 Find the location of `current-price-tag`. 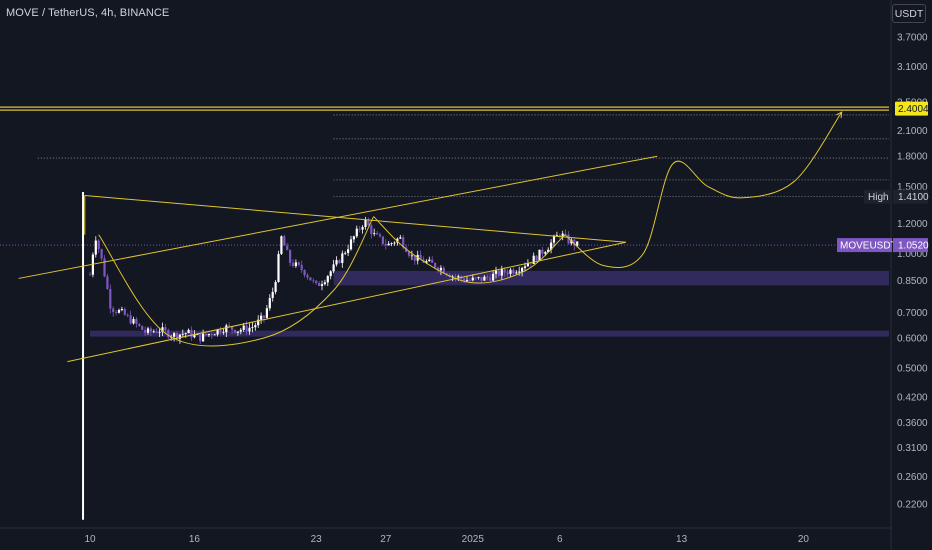

current-price-tag is located at coordinates (910, 245).